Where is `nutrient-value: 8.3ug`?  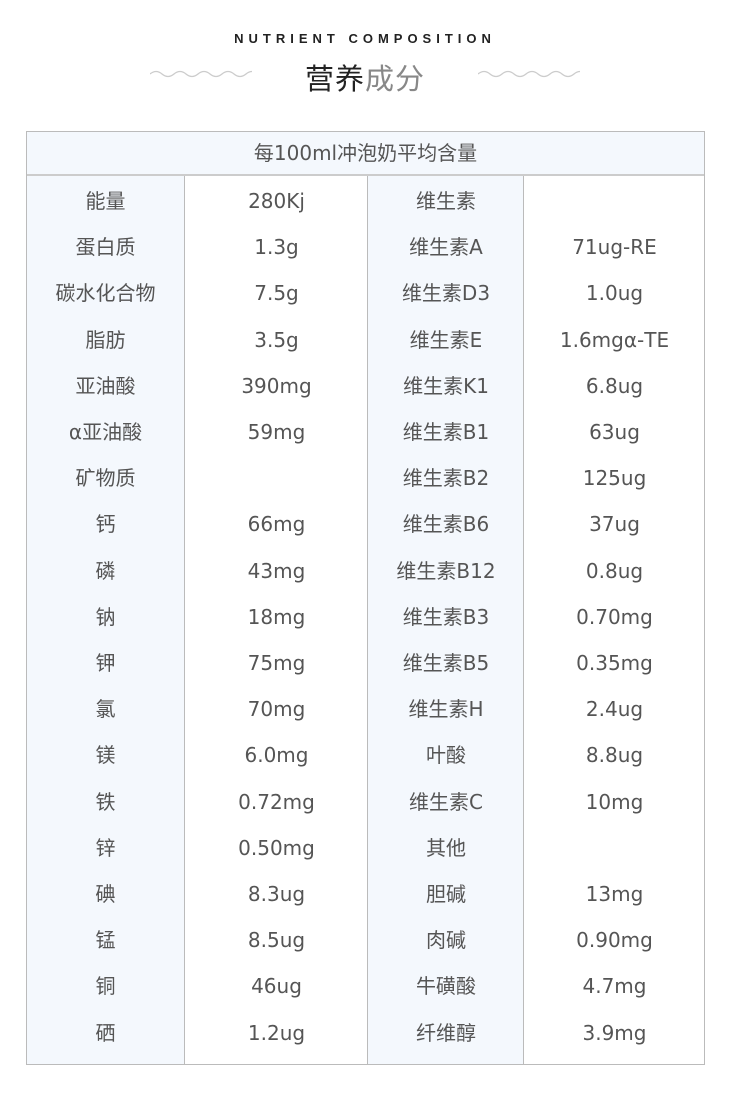
nutrient-value: 8.3ug is located at coordinates (276, 894).